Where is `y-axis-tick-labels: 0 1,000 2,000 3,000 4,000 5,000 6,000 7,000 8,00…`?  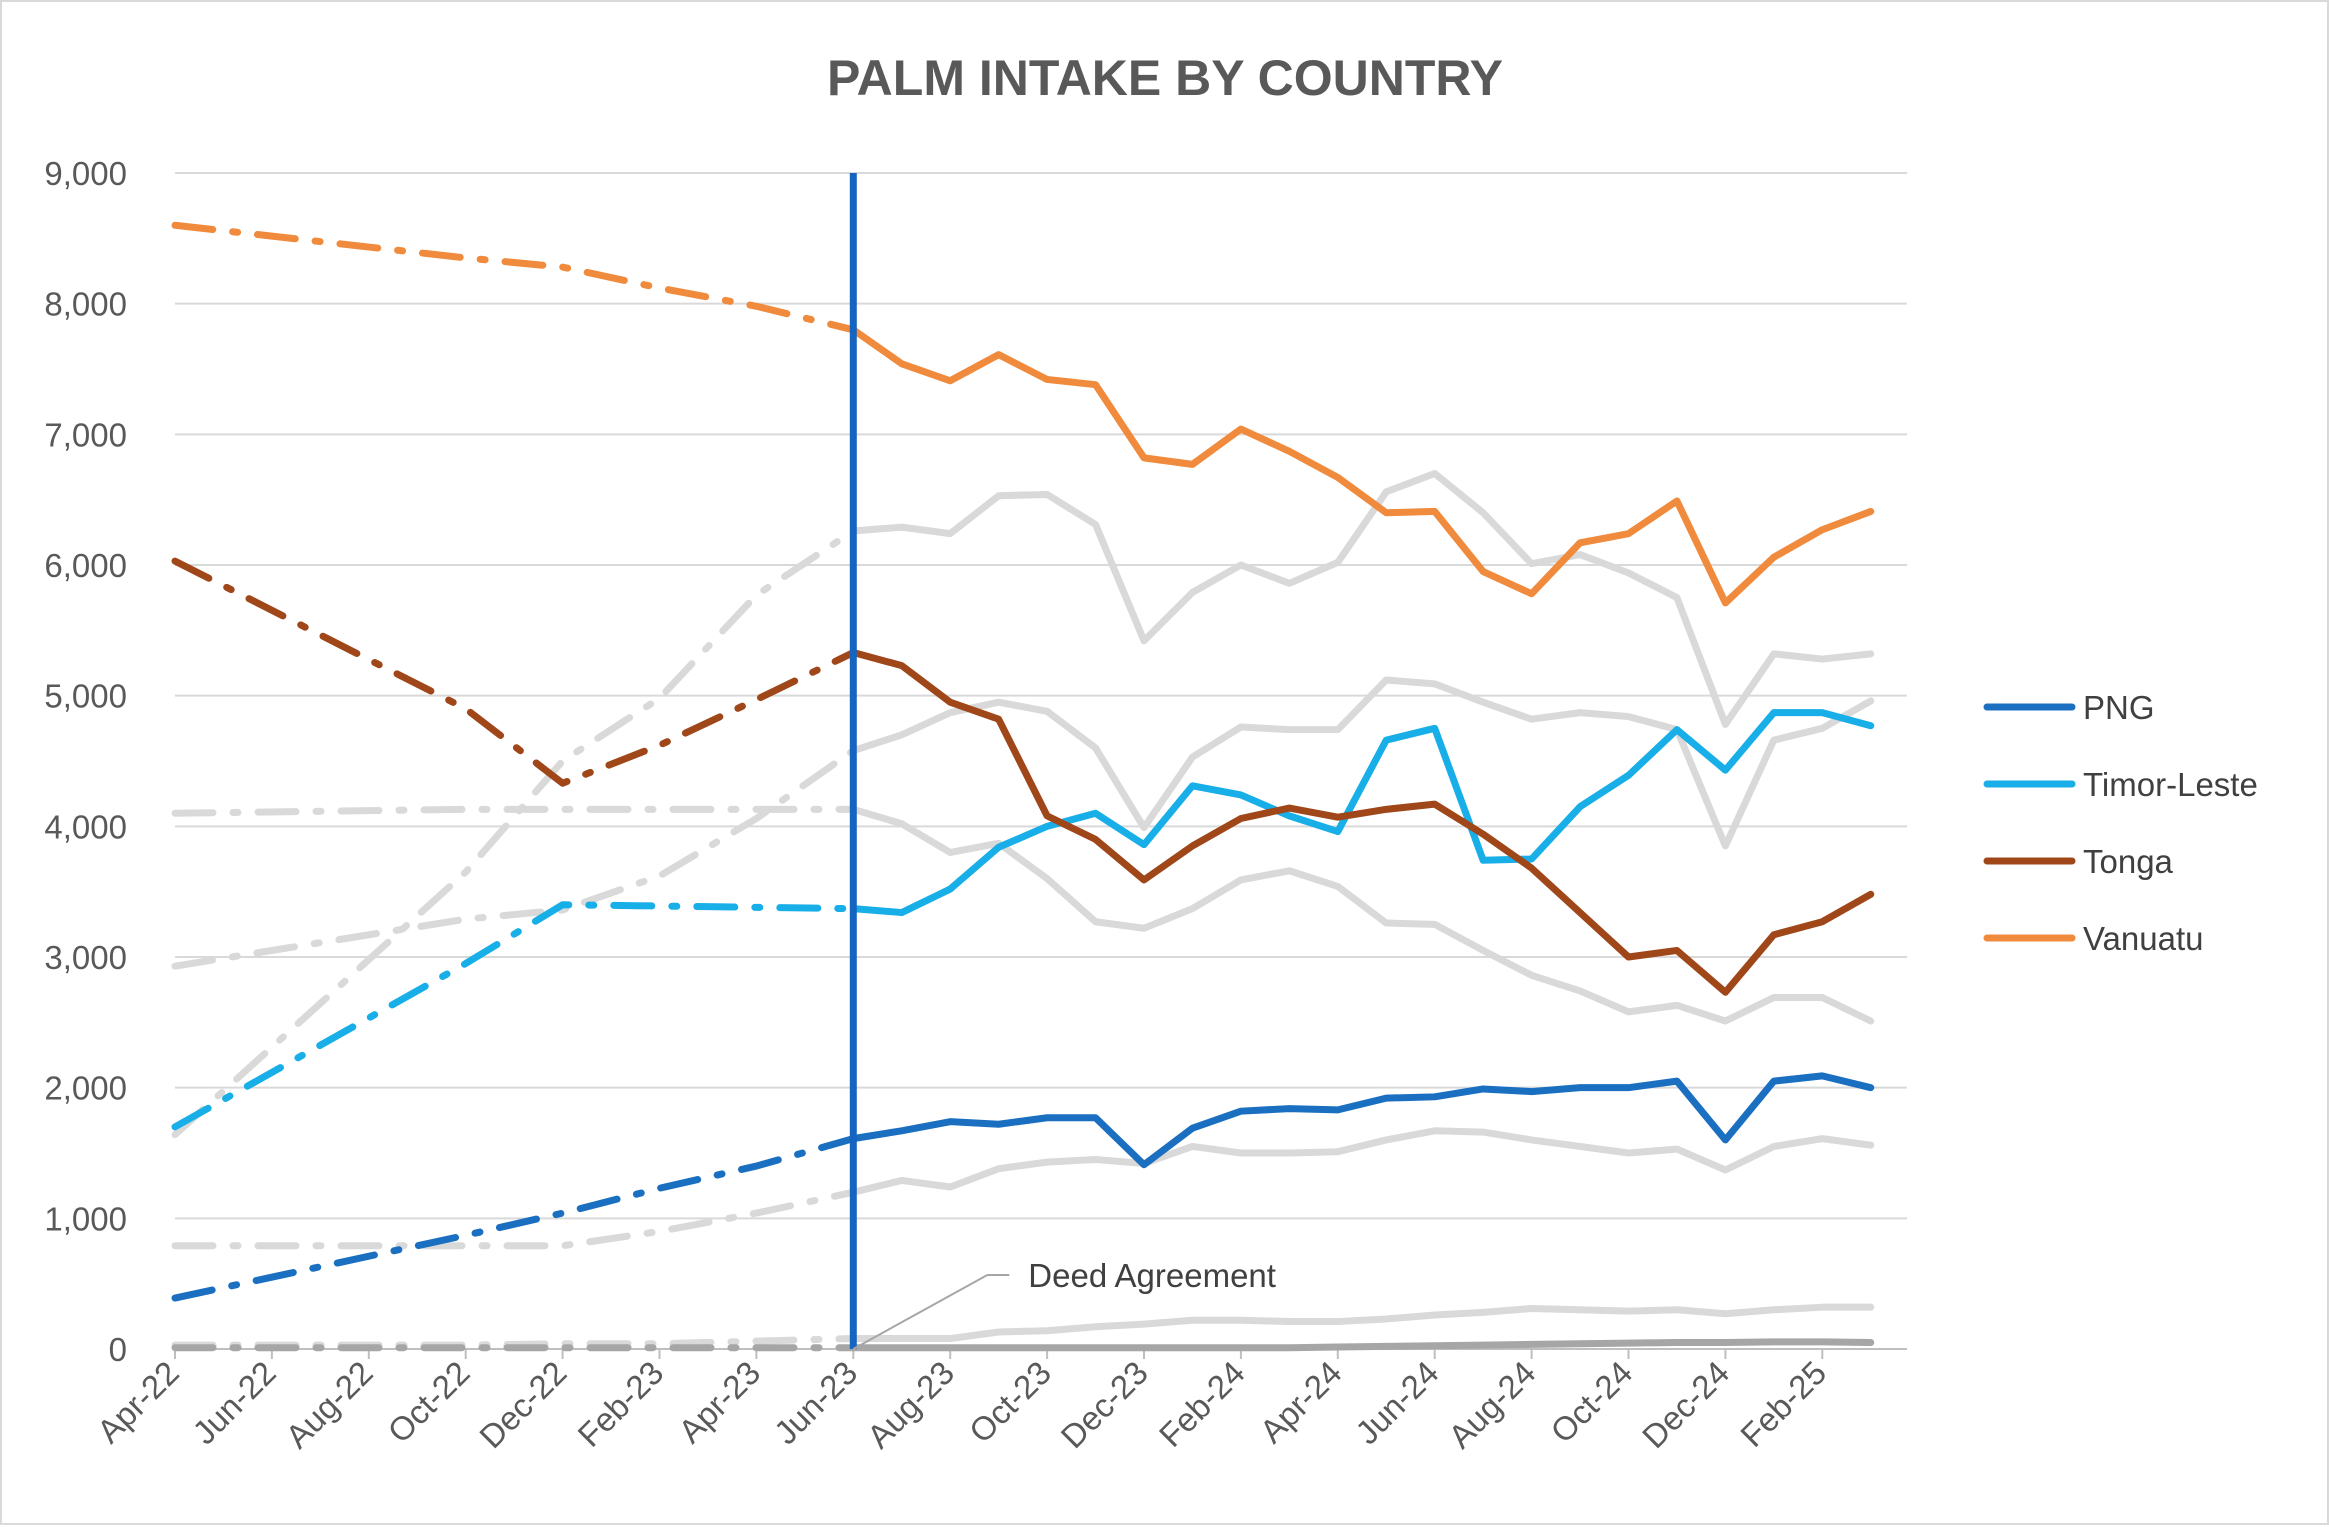 y-axis-tick-labels: 0 1,000 2,000 3,000 4,000 5,000 6,000 7,000 8,00… is located at coordinates (85, 761).